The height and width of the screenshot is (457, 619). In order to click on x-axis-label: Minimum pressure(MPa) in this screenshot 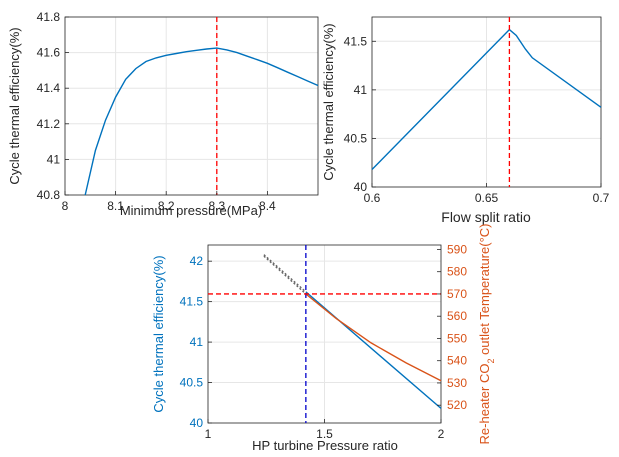, I will do `click(191, 210)`.